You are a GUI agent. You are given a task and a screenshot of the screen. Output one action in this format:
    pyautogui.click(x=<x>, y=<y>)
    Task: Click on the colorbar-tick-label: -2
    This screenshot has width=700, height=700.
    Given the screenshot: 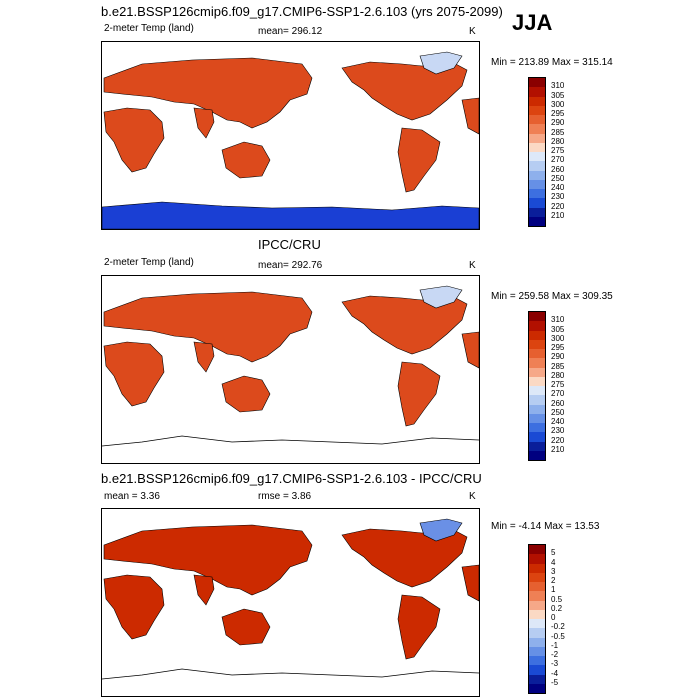 What is the action you would take?
    pyautogui.click(x=555, y=654)
    